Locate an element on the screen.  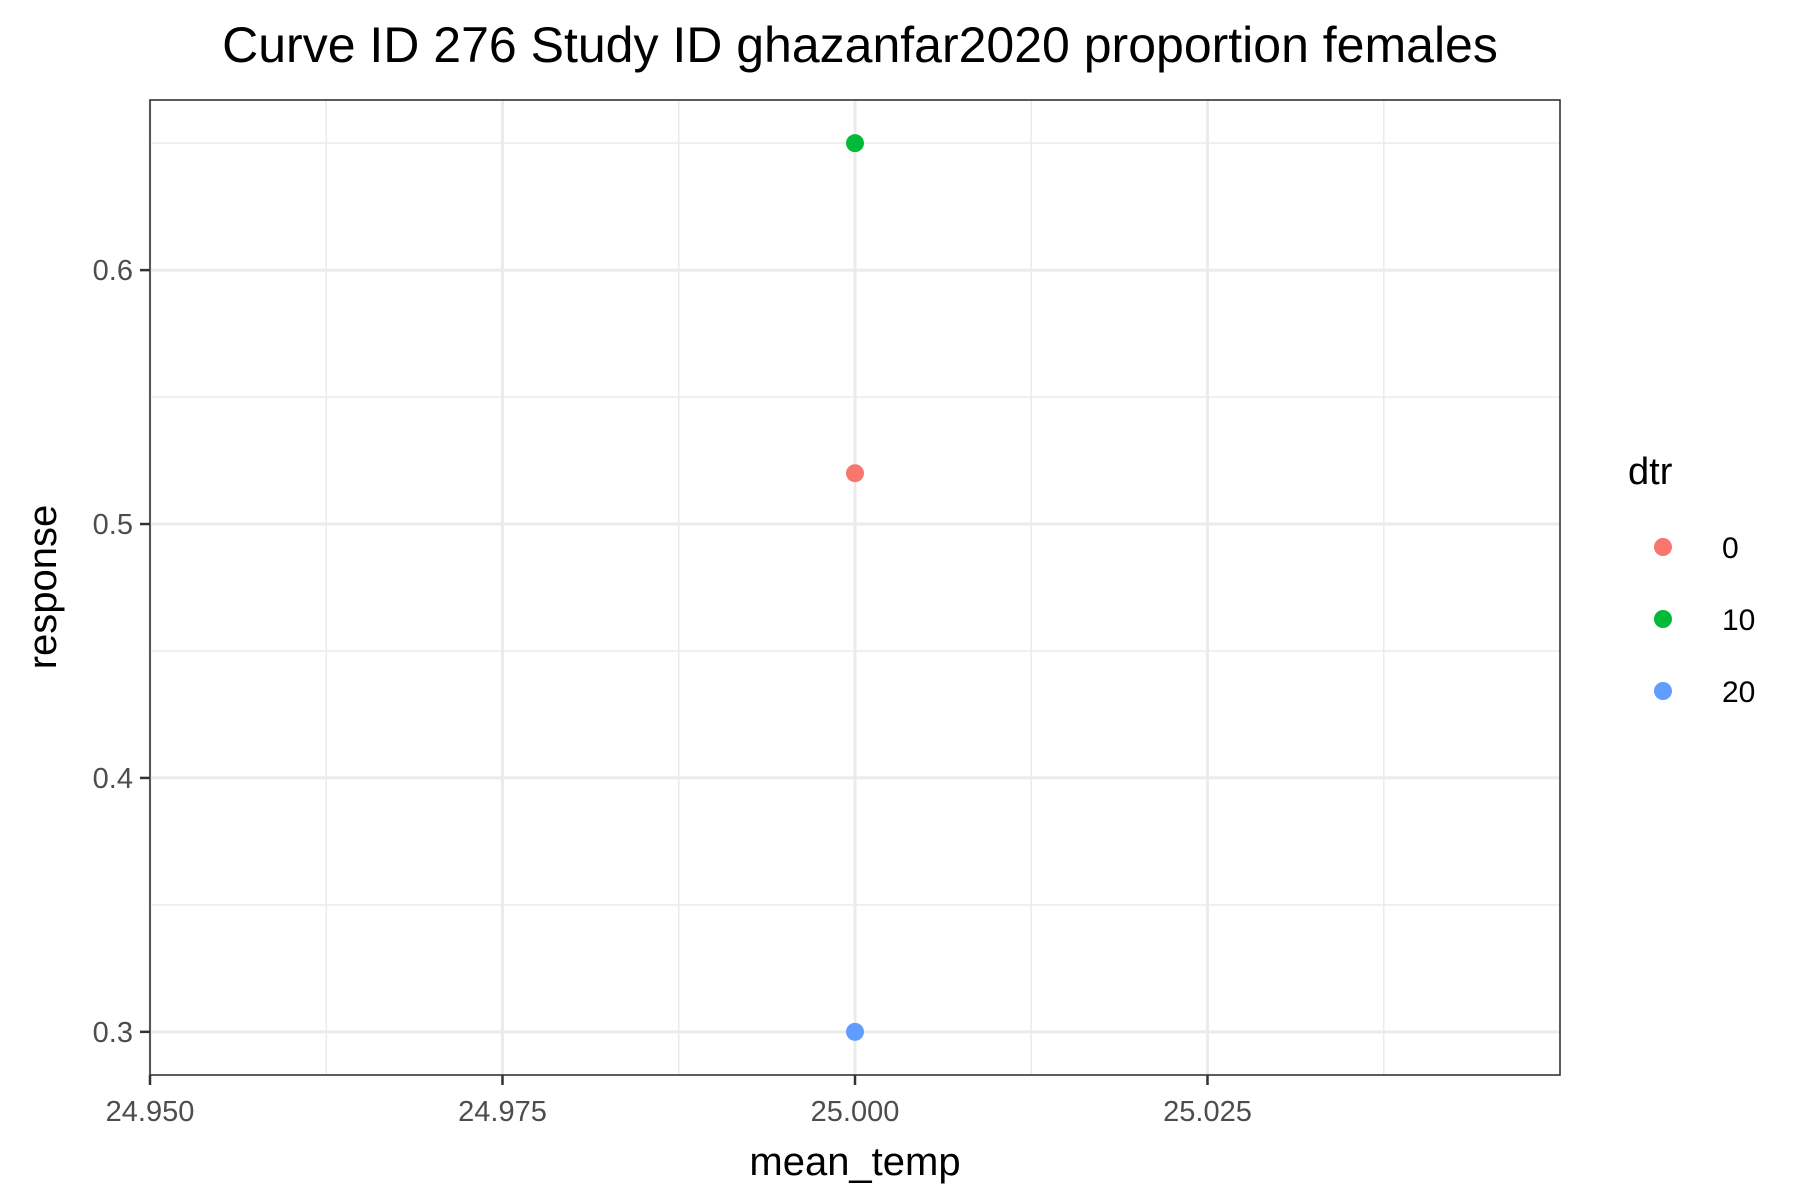
x-tick-label: 25.025 is located at coordinates (1207, 1112).